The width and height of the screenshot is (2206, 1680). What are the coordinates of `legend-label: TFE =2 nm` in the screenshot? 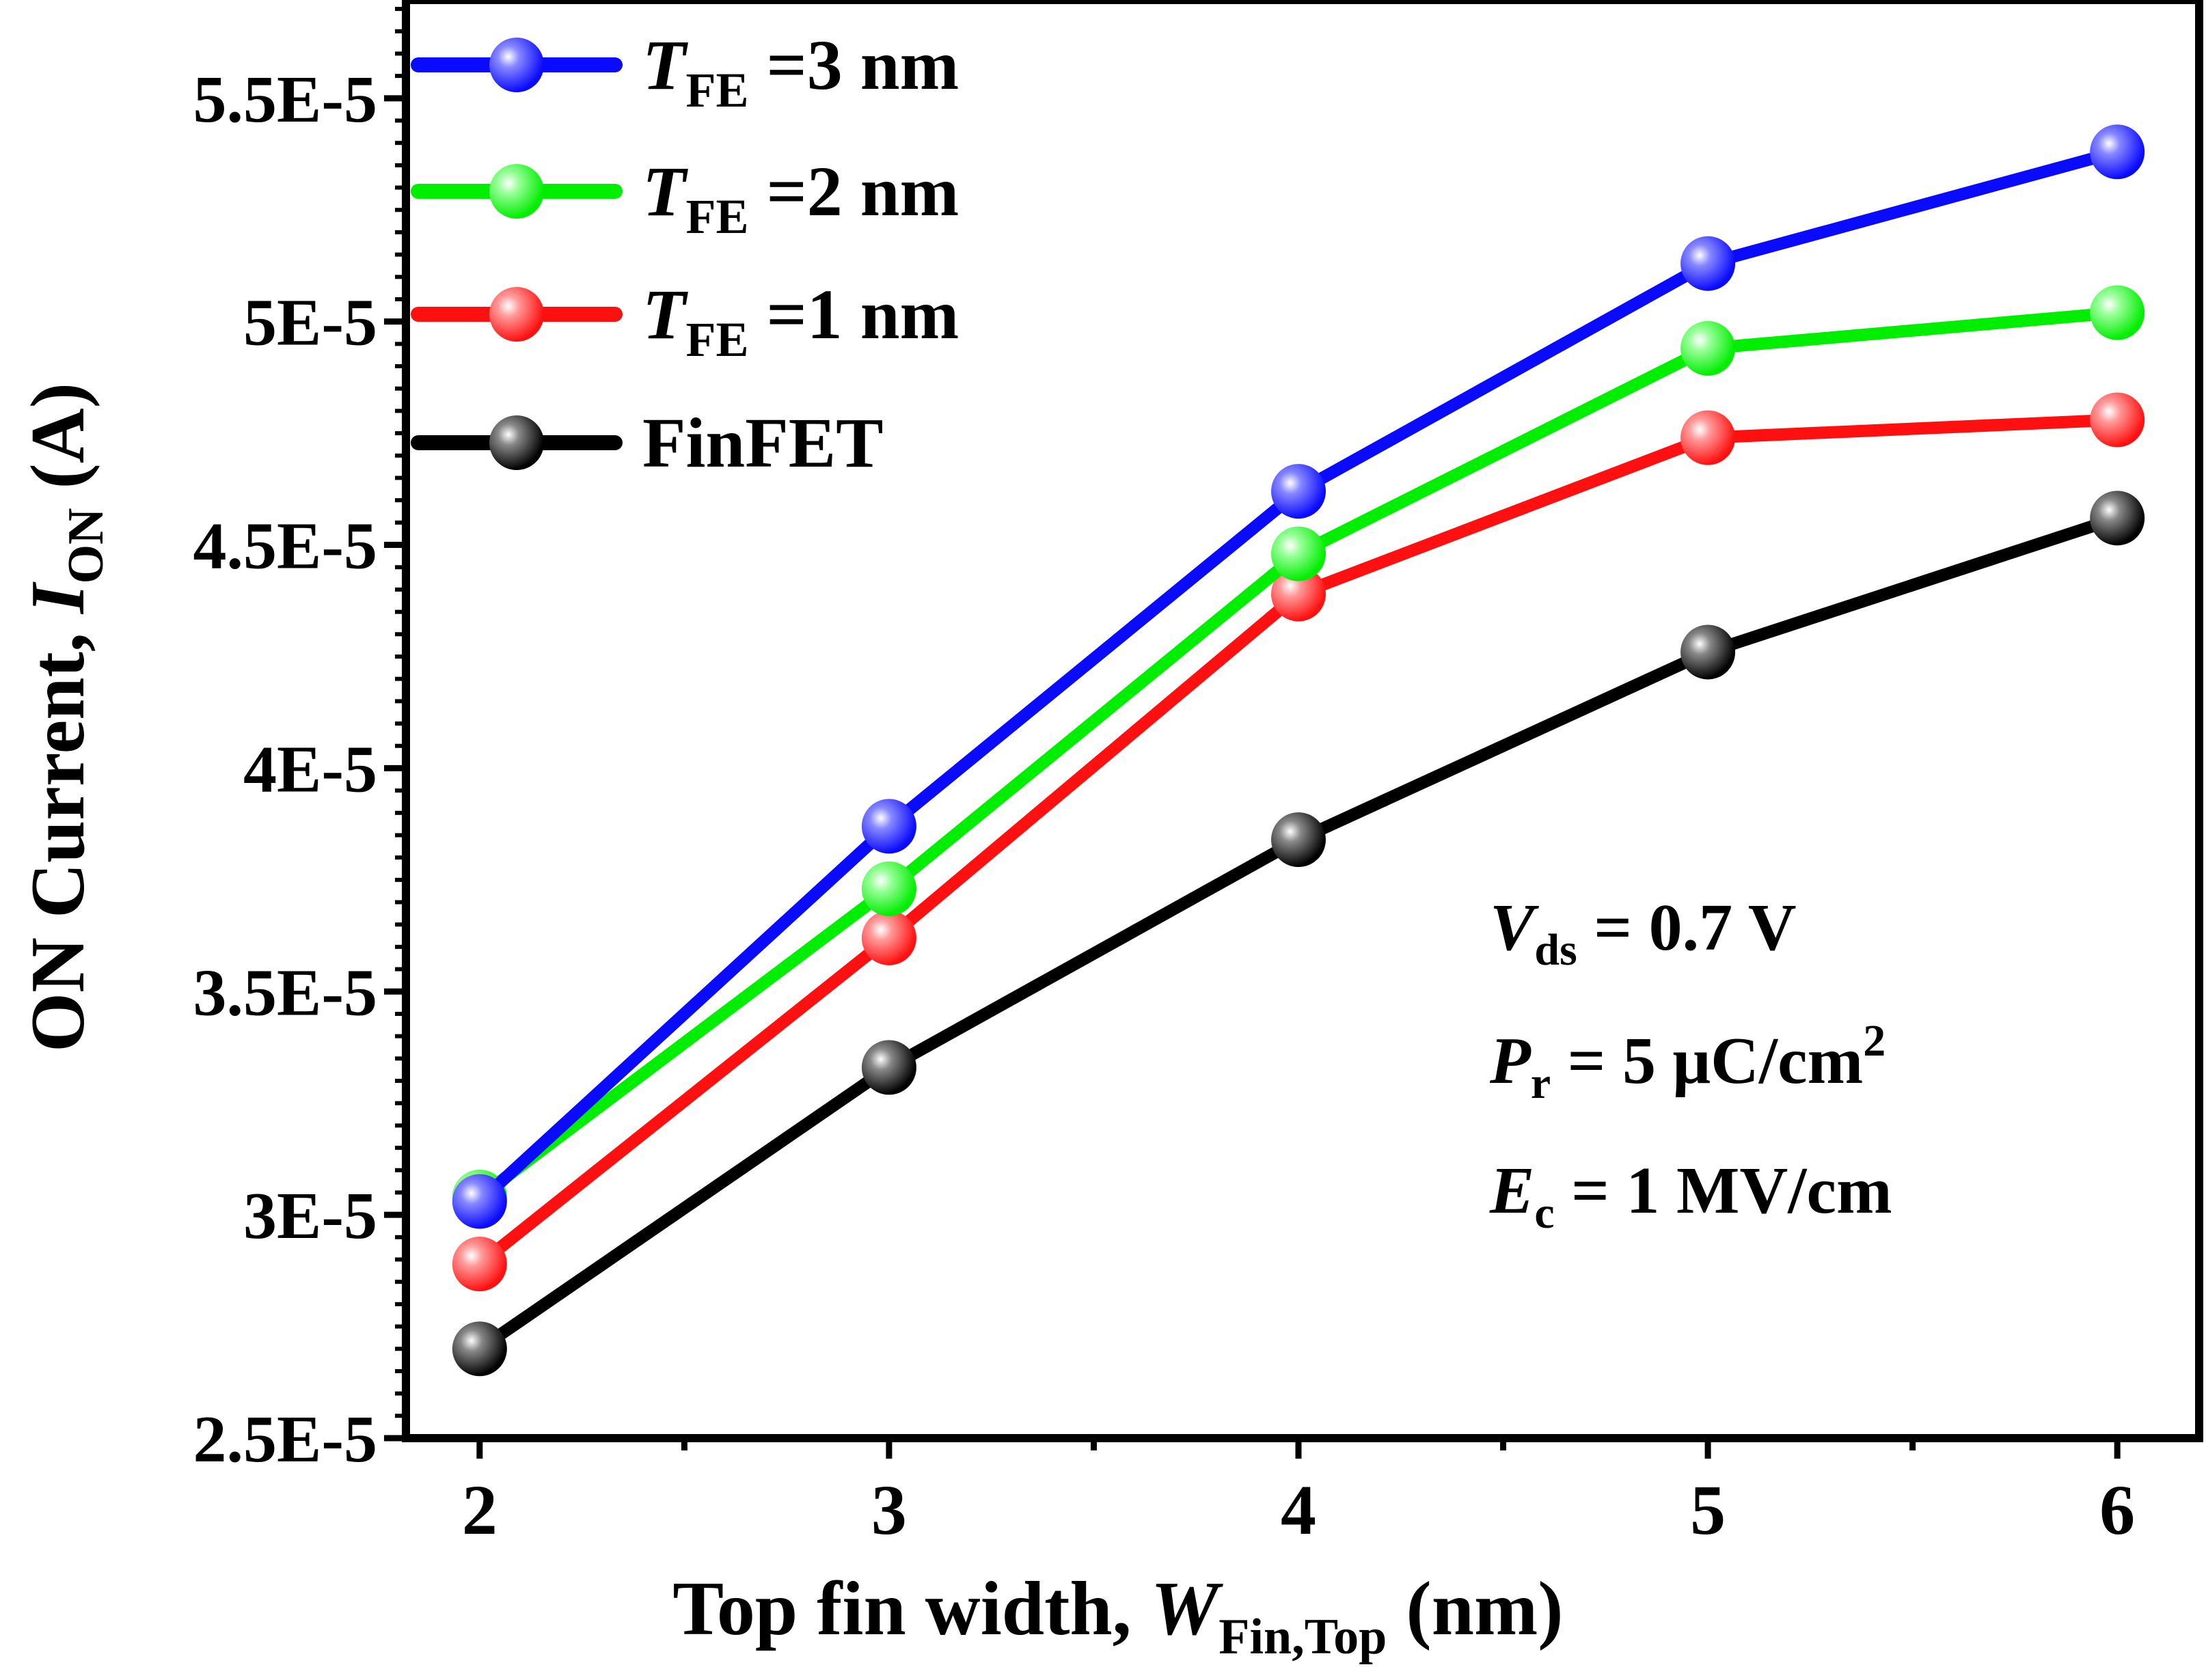 It's located at (800, 198).